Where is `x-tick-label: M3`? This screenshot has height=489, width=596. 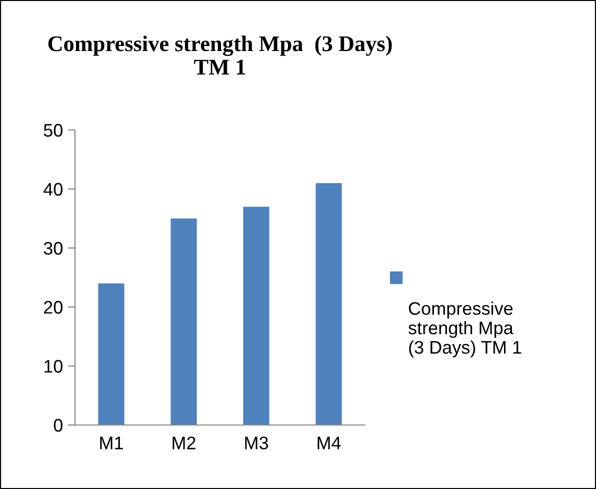
x-tick-label: M3 is located at coordinates (256, 443).